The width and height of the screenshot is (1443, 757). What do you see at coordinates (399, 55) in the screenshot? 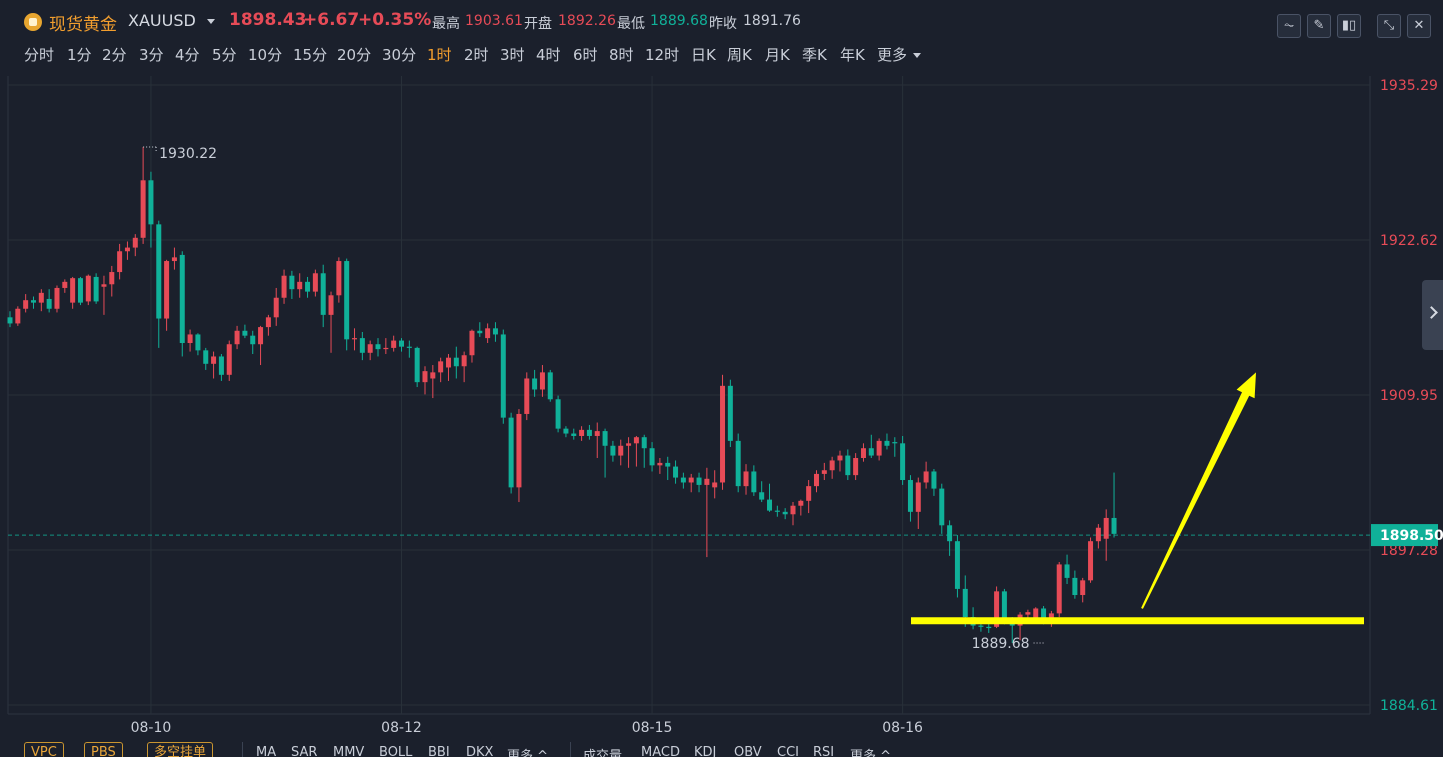
I see `period-tab-9: 30分` at bounding box center [399, 55].